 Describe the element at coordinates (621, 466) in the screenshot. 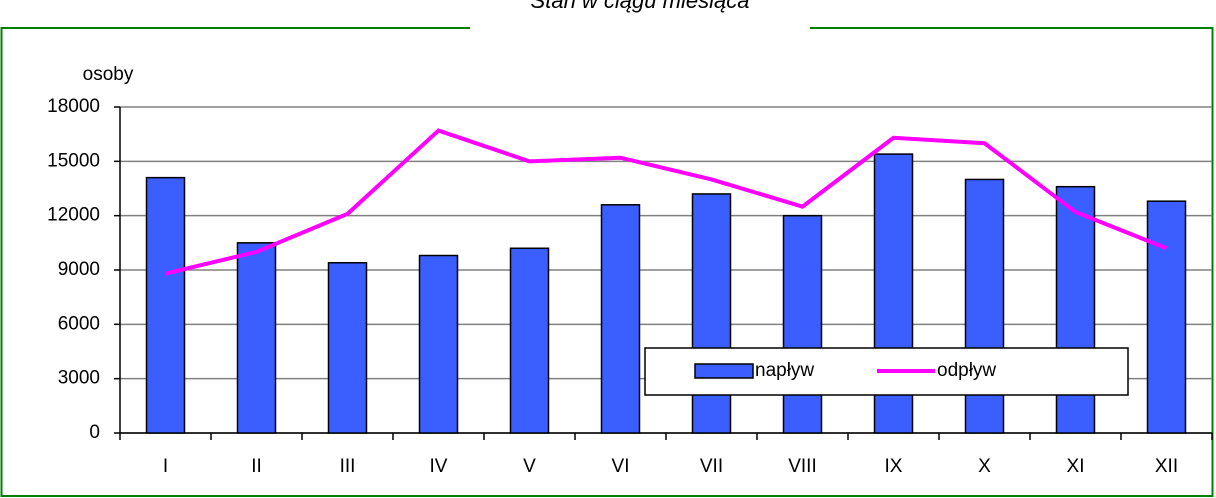

I see `x-tick-label: VI` at that location.